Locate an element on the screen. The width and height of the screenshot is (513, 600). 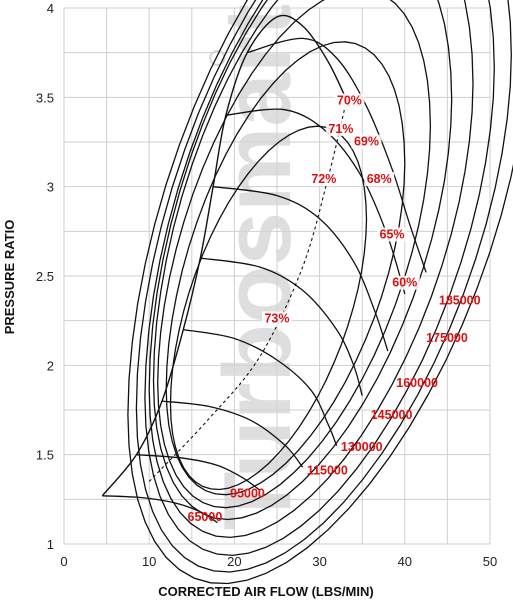
y-tick-label: 2.5 is located at coordinates (45, 276).